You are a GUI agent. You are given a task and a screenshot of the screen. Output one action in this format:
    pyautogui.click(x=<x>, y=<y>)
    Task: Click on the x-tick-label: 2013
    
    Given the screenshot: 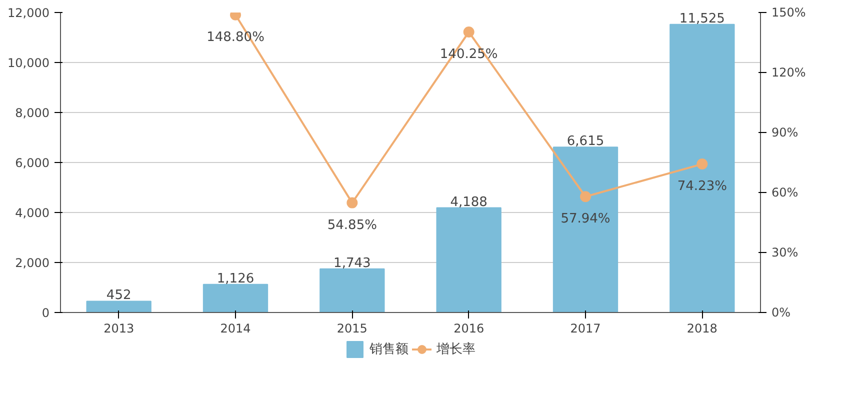 What is the action you would take?
    pyautogui.click(x=119, y=329)
    